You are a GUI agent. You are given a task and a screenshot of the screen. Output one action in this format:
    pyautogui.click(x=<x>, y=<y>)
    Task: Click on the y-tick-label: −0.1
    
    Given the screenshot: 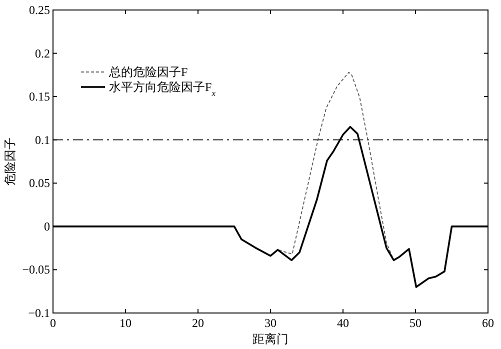 What is the action you would take?
    pyautogui.click(x=39, y=313)
    